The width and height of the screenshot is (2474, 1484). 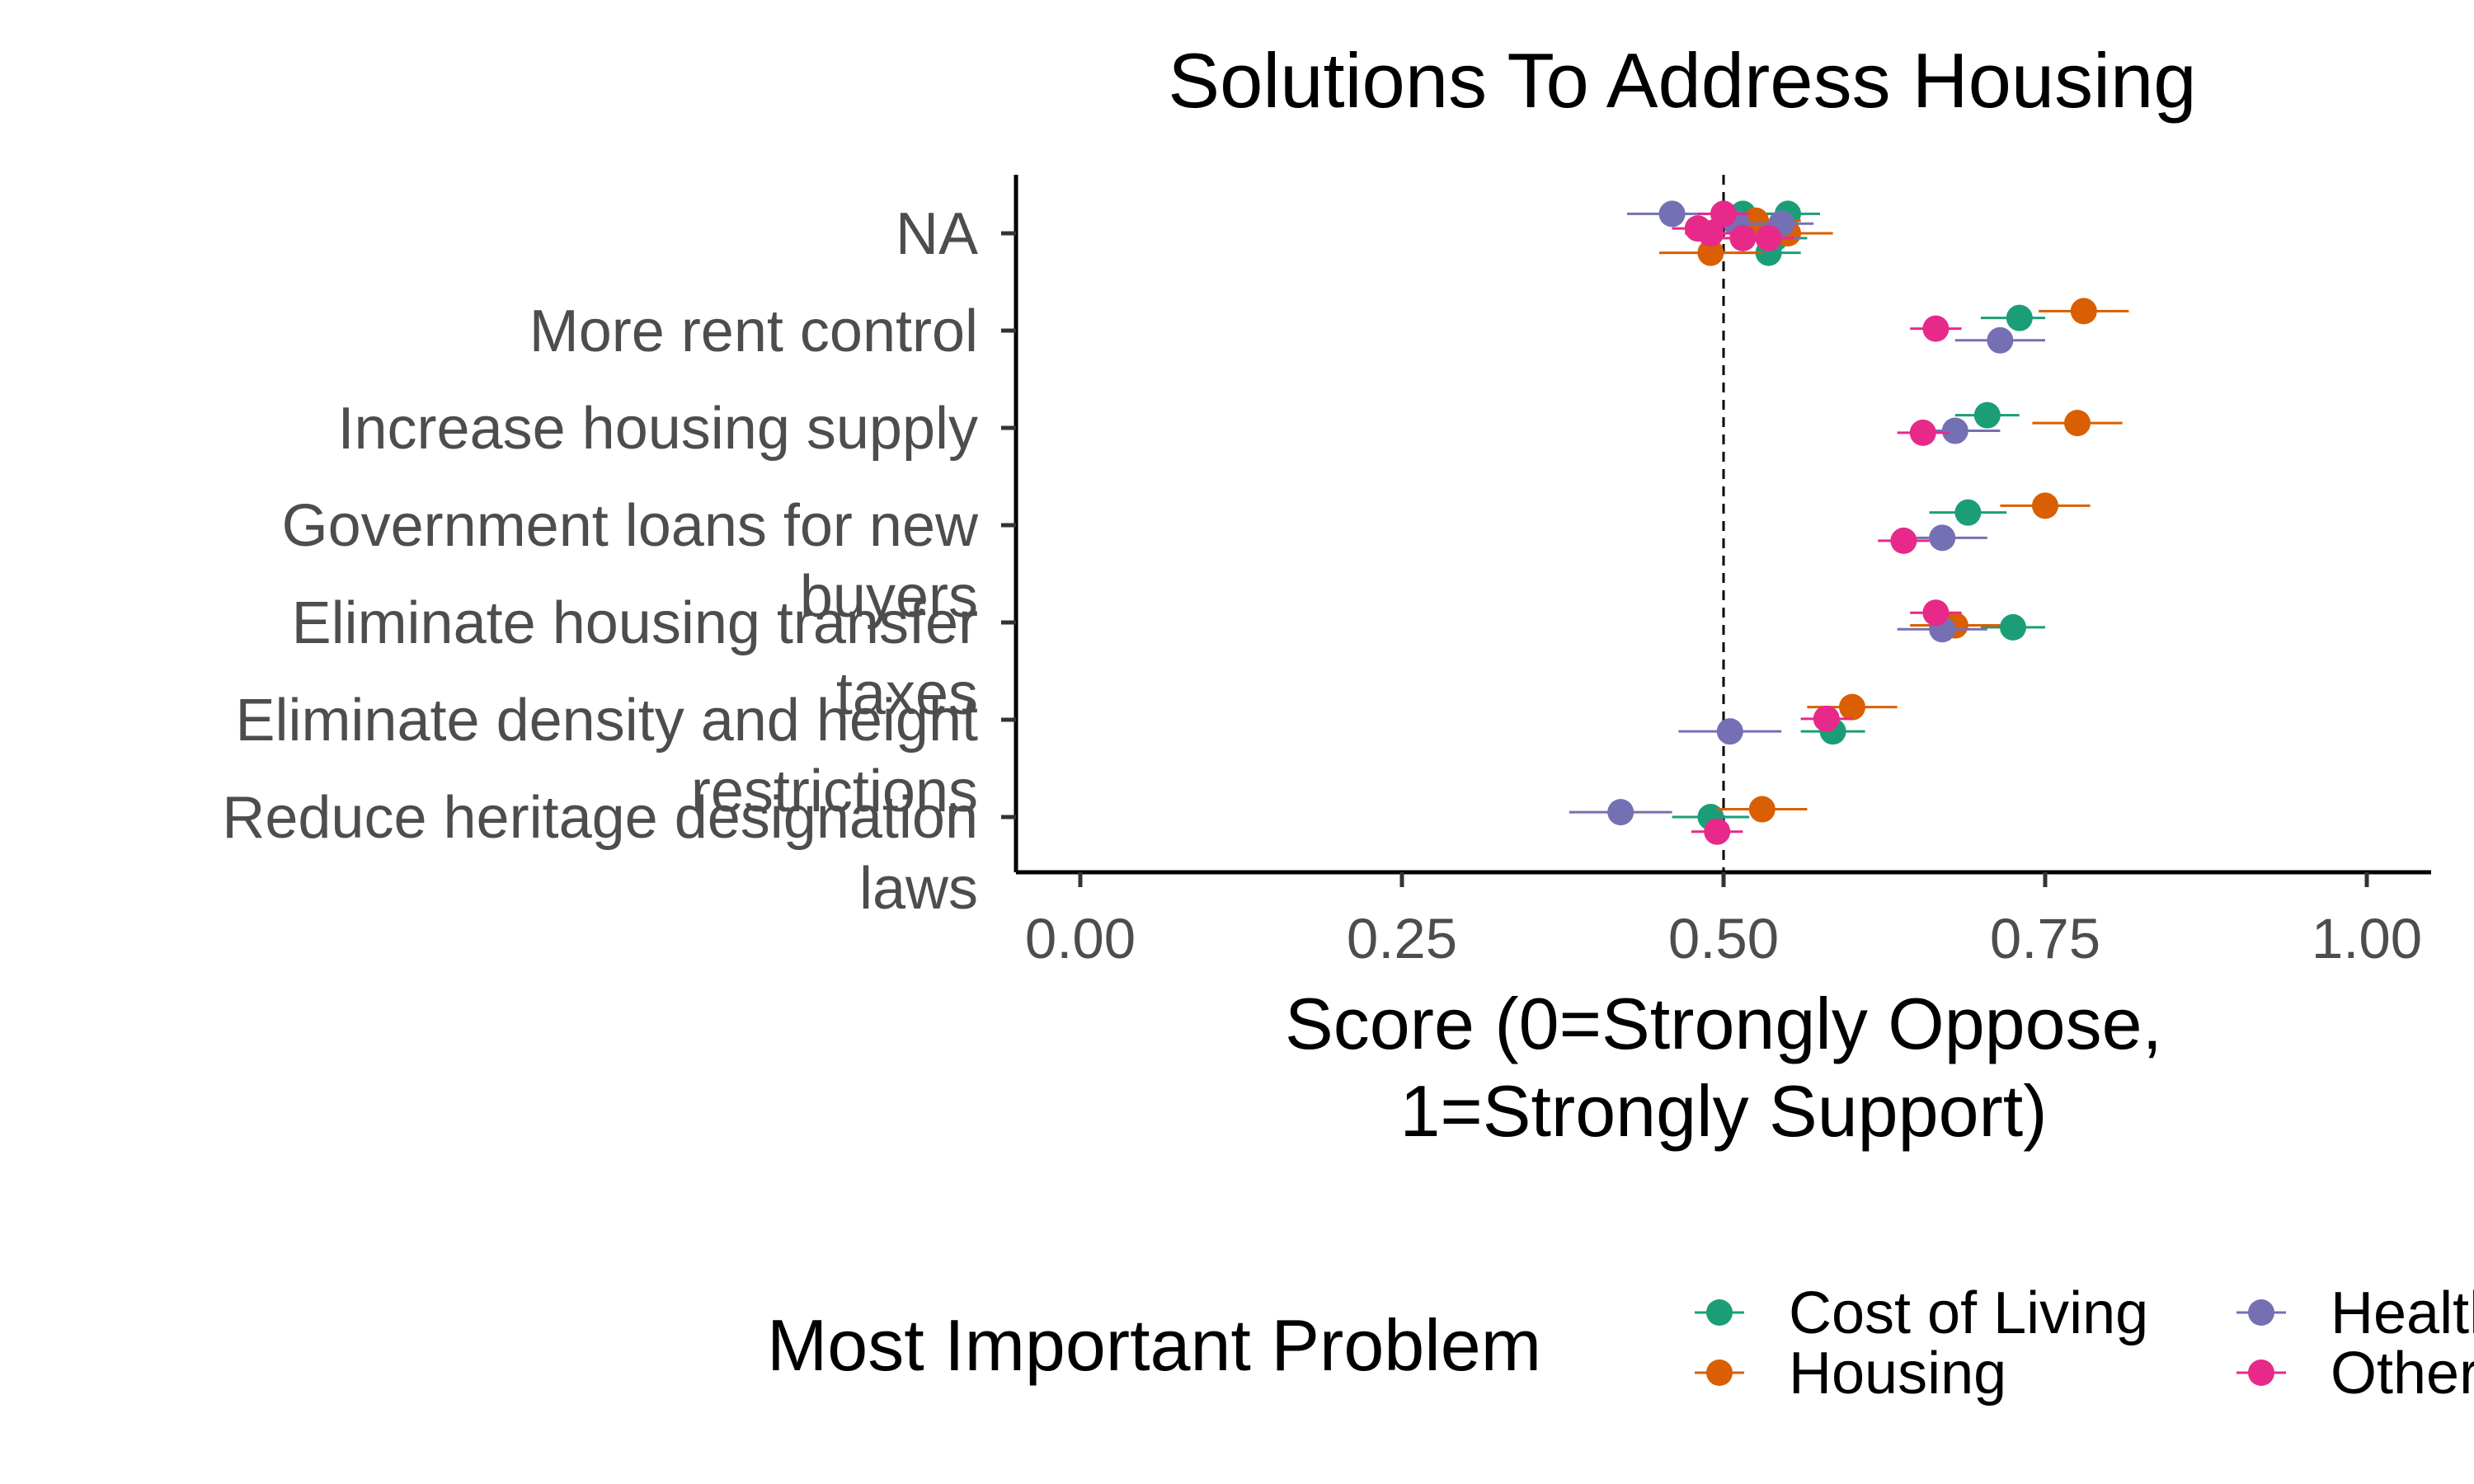 I want to click on x-tick-label: 1.00, so click(x=2367, y=938).